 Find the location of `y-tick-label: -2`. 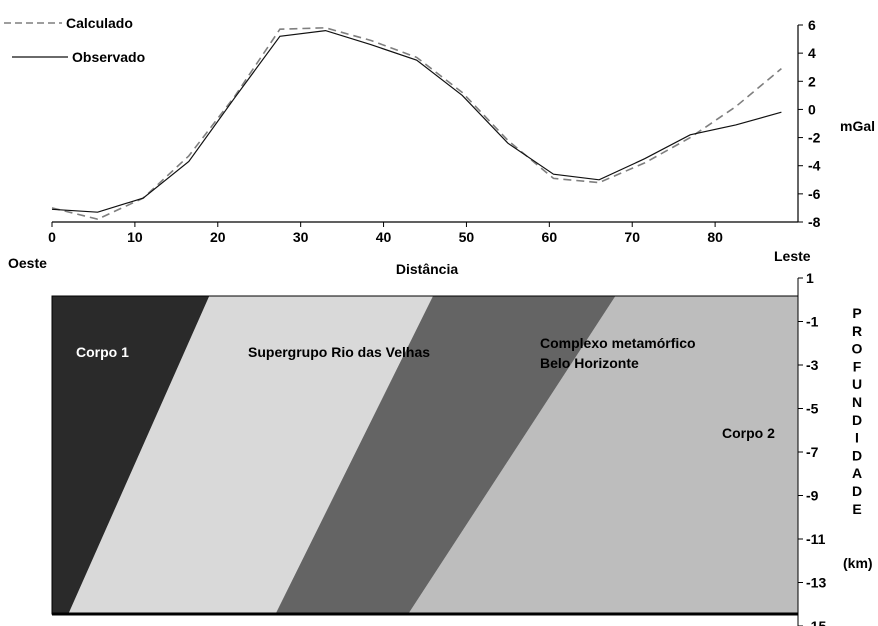

y-tick-label: -2 is located at coordinates (814, 138).